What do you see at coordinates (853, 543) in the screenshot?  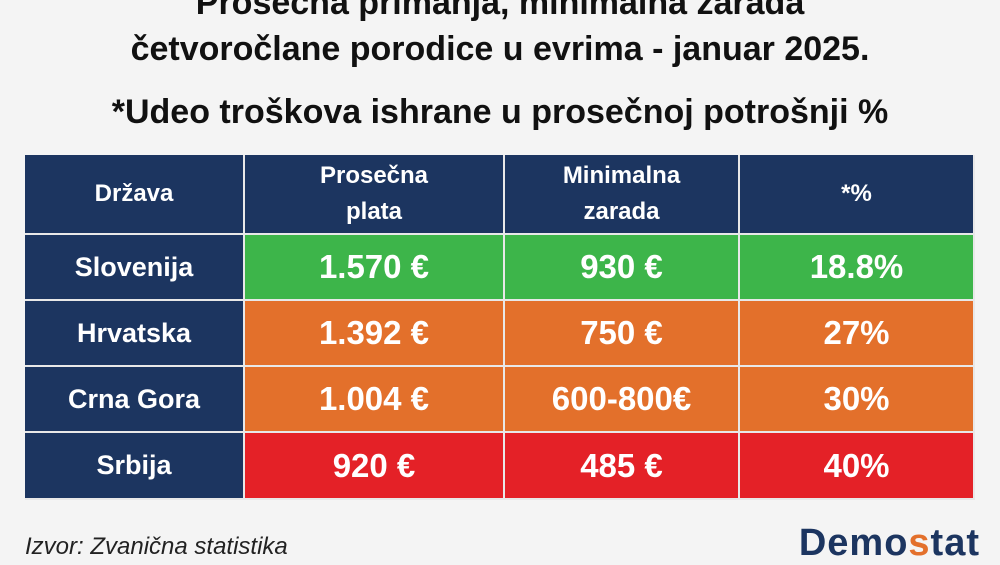 I see `logo-part: Demo` at bounding box center [853, 543].